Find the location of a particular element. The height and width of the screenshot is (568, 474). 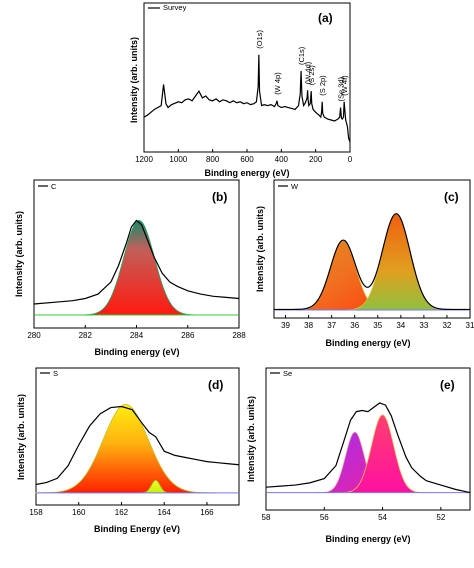

panel-b-letter: (b) is located at coordinates (219, 197).